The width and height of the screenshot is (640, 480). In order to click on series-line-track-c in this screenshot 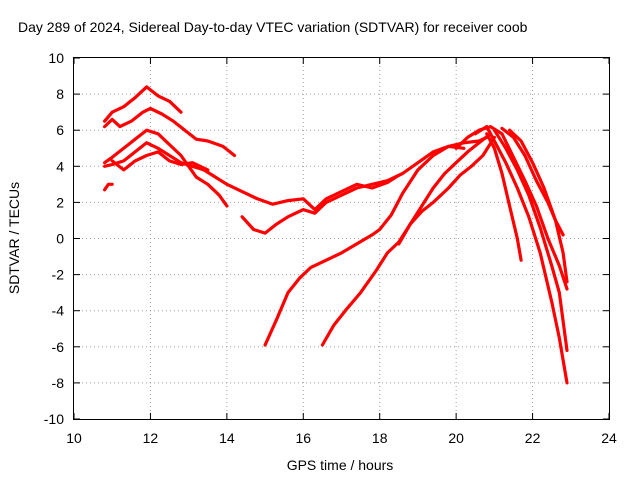, I will do `click(165, 168)`.